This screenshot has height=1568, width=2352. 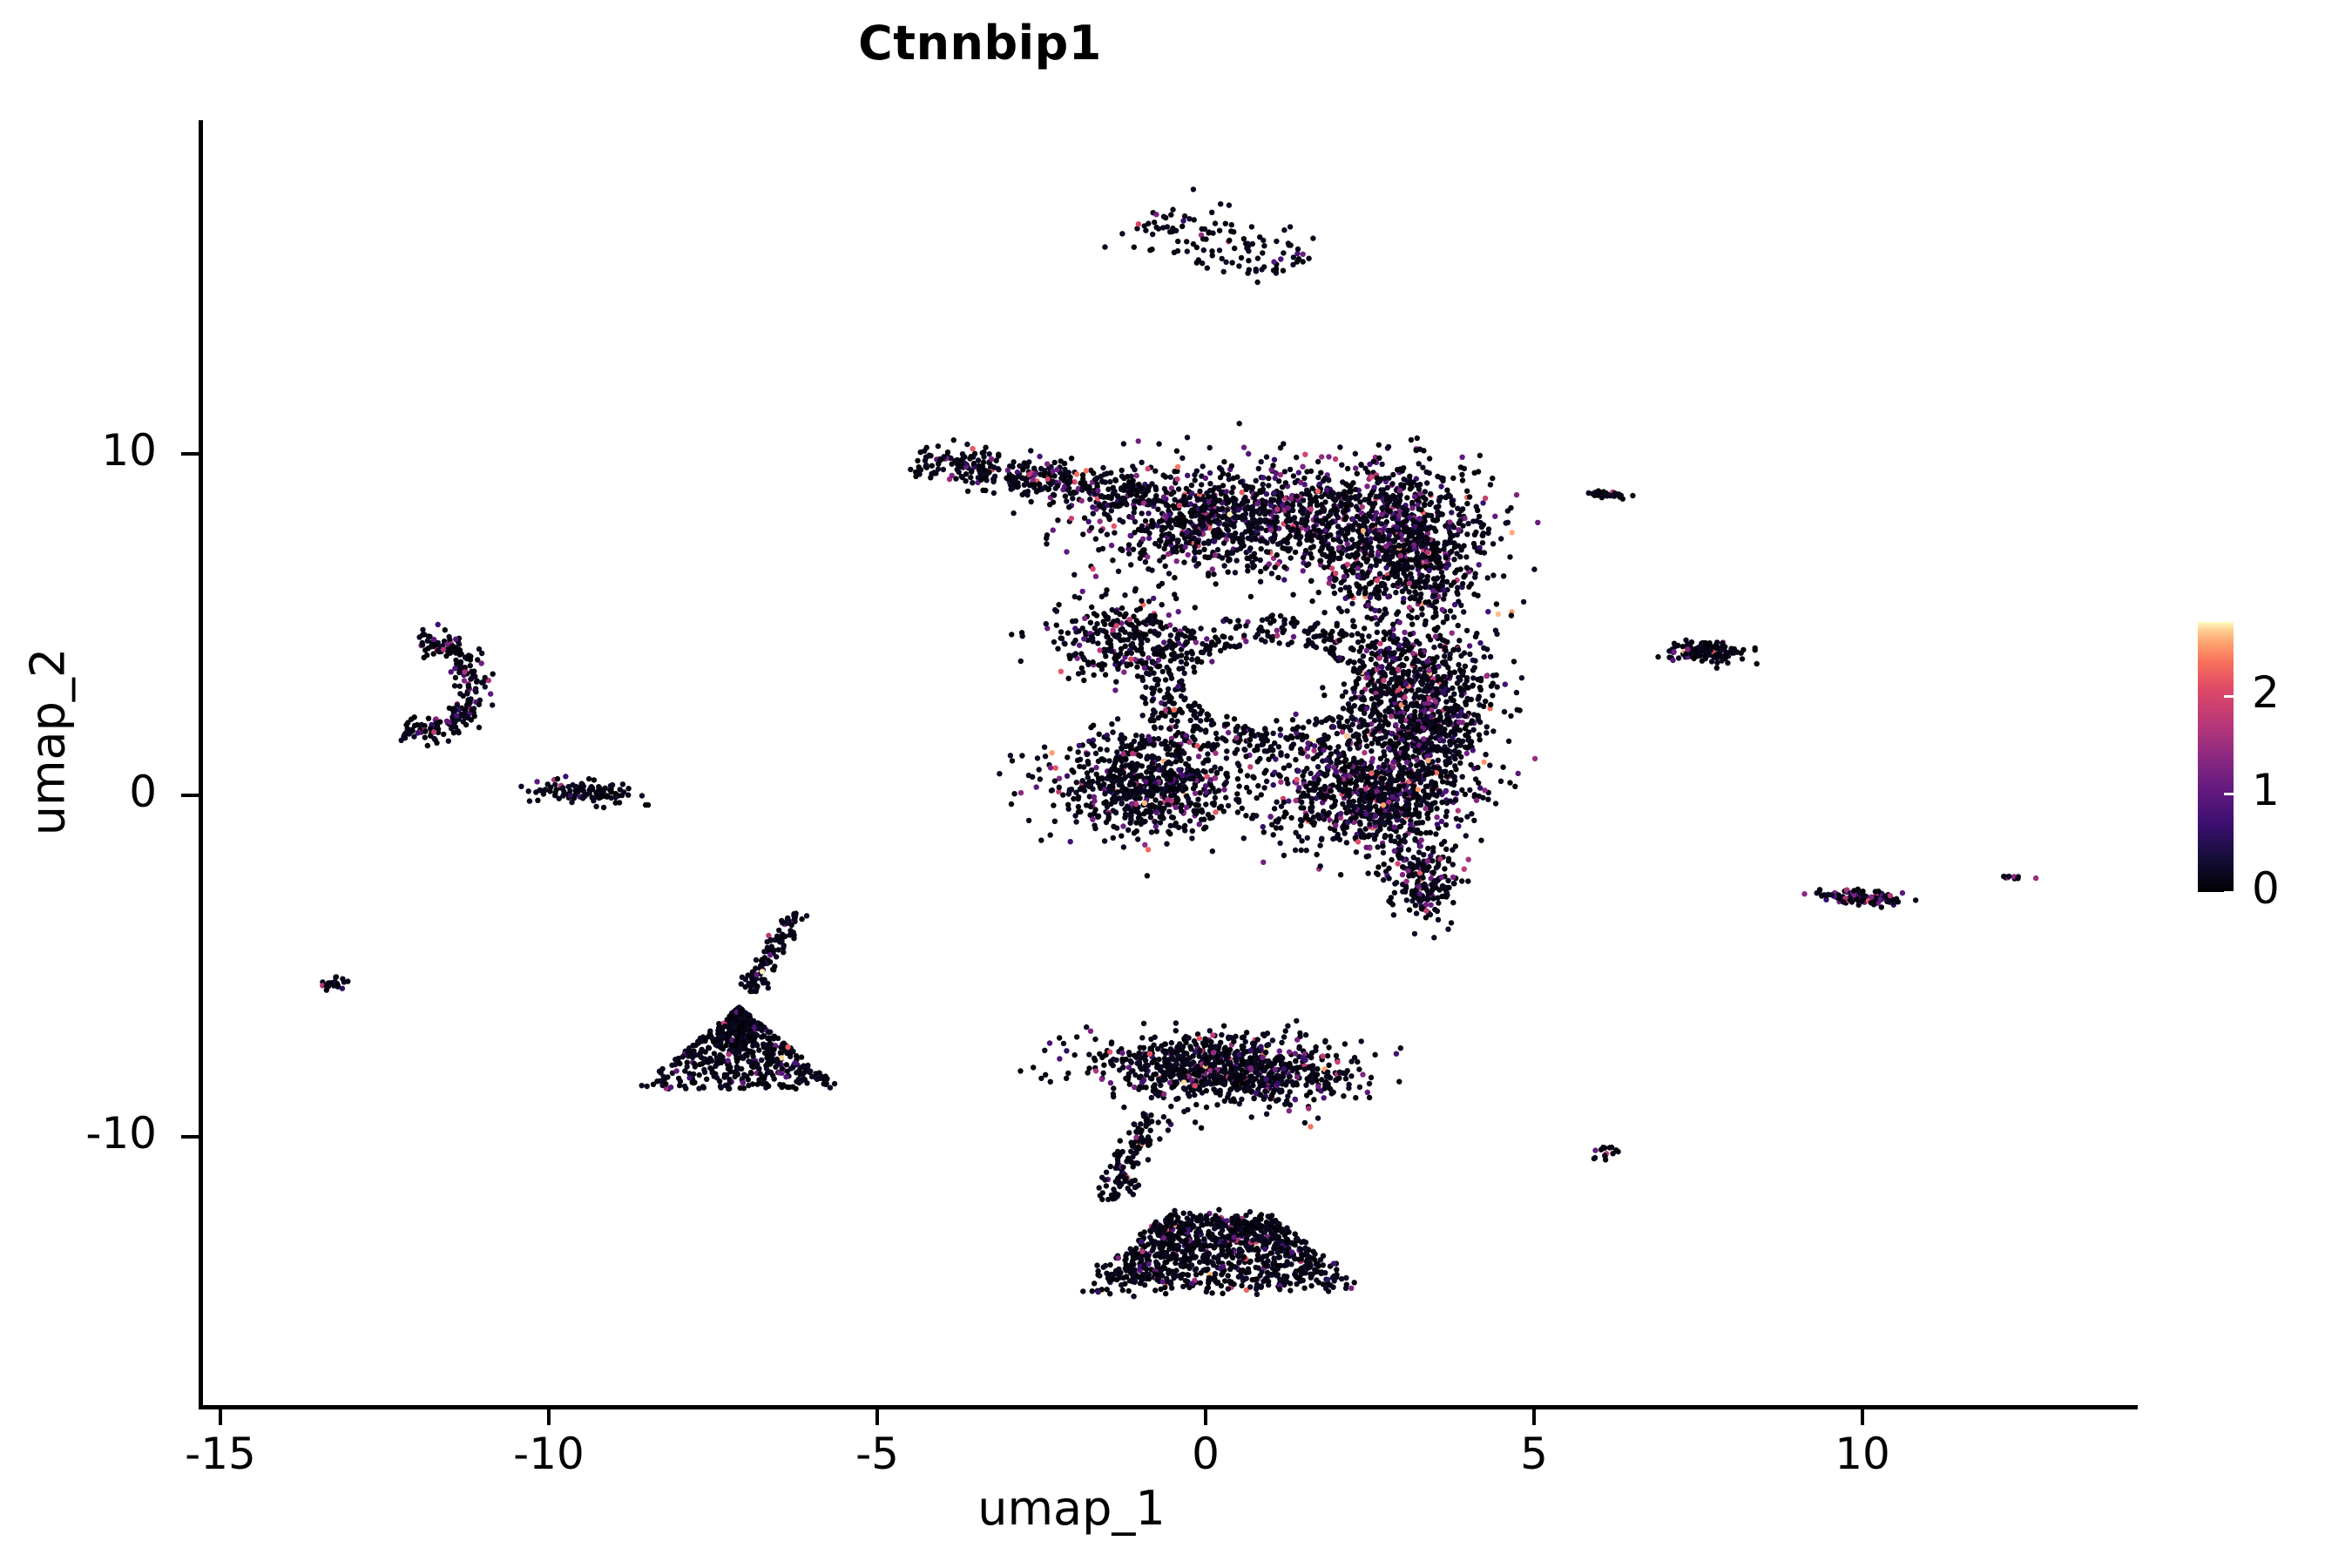 I want to click on y-tick--10, so click(x=190, y=1137).